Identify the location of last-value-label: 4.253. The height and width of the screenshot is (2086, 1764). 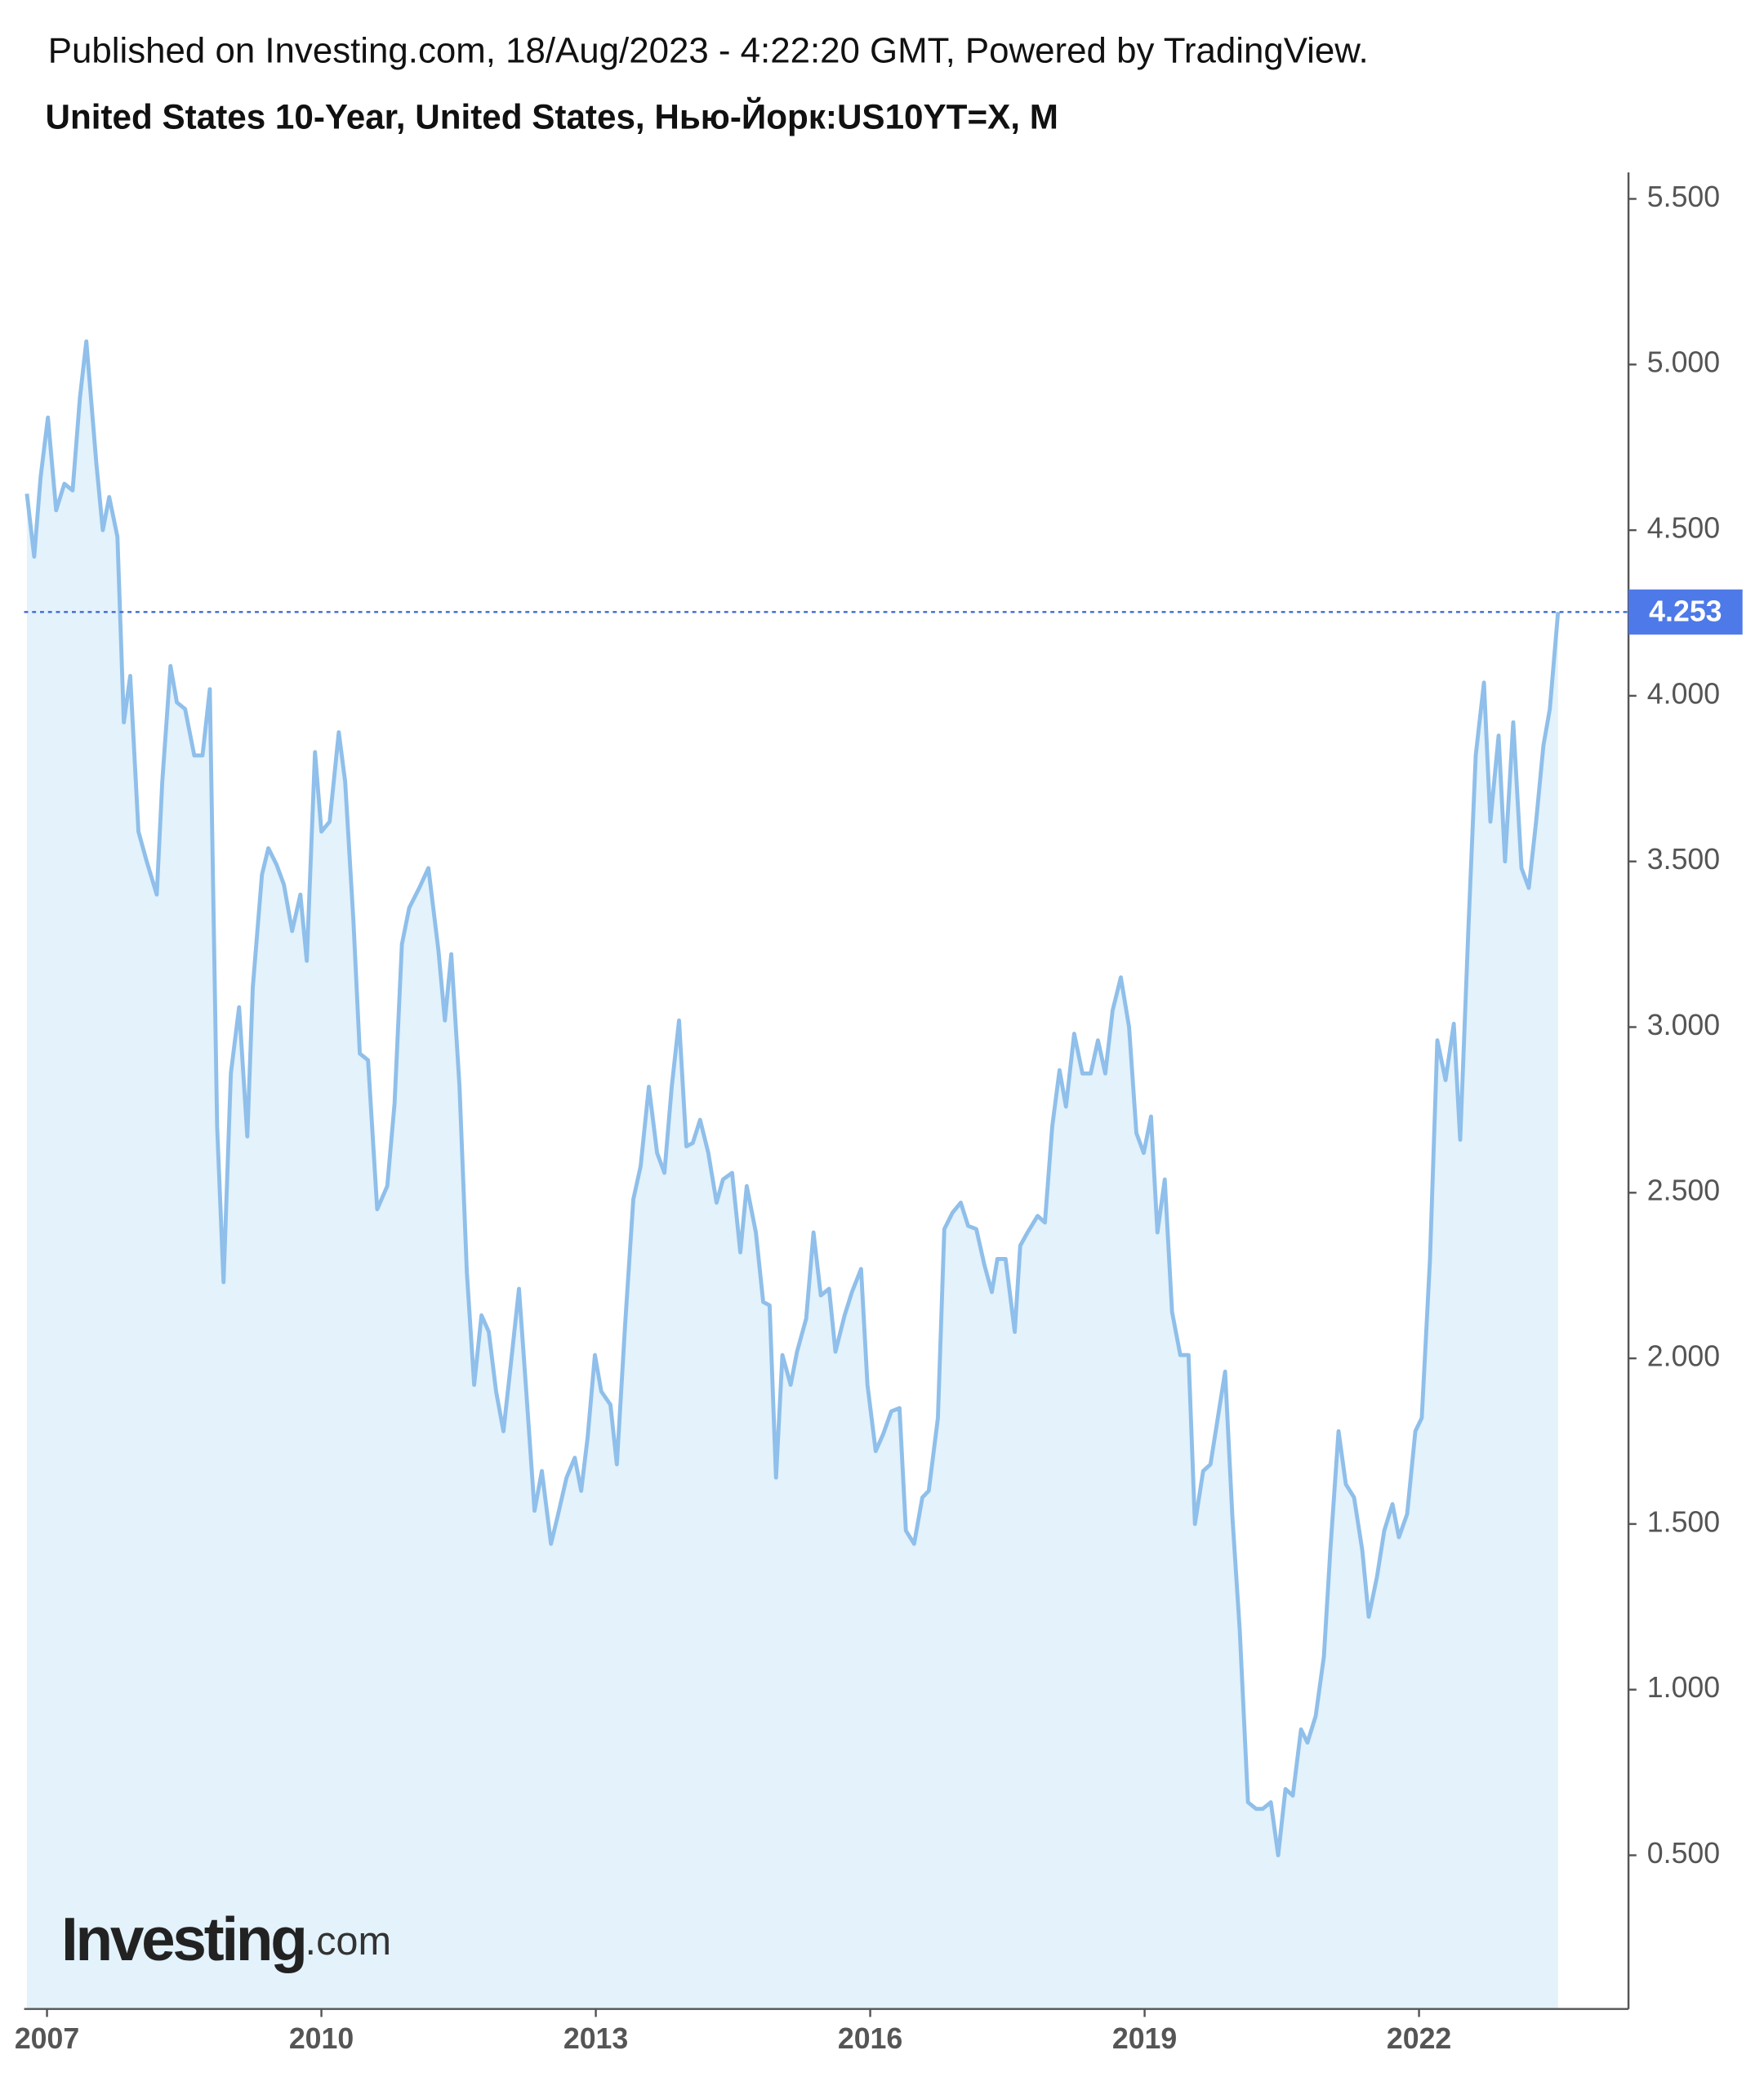
(1685, 611).